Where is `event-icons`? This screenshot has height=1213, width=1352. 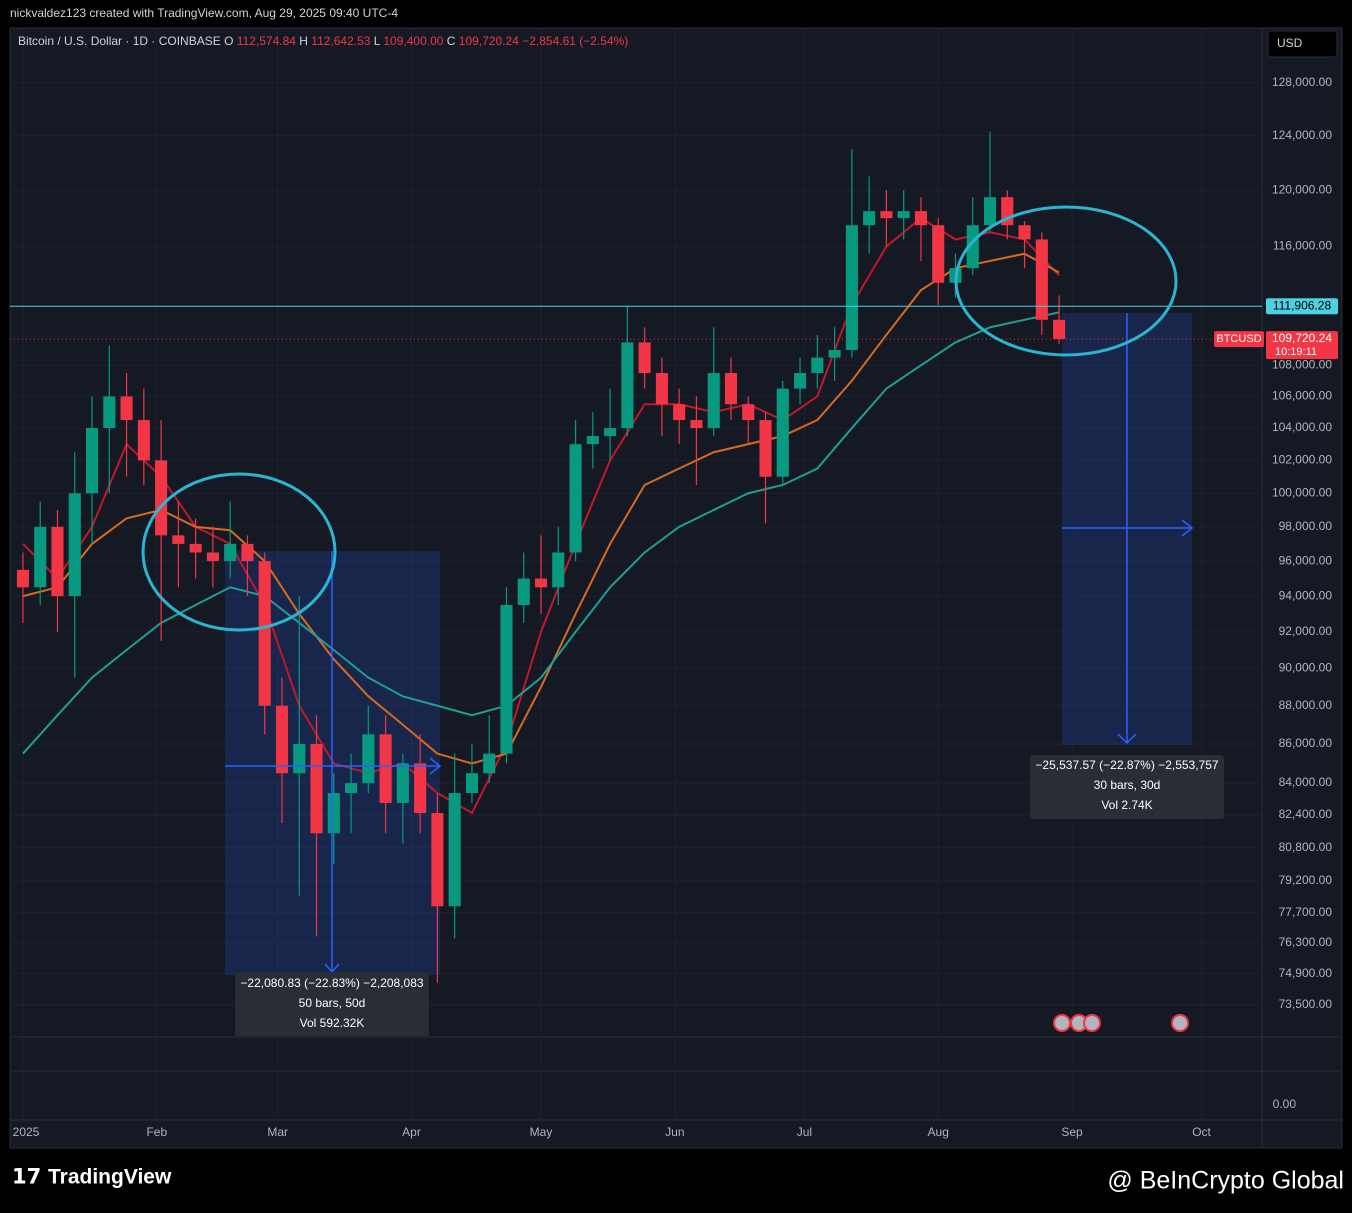 event-icons is located at coordinates (1121, 1023).